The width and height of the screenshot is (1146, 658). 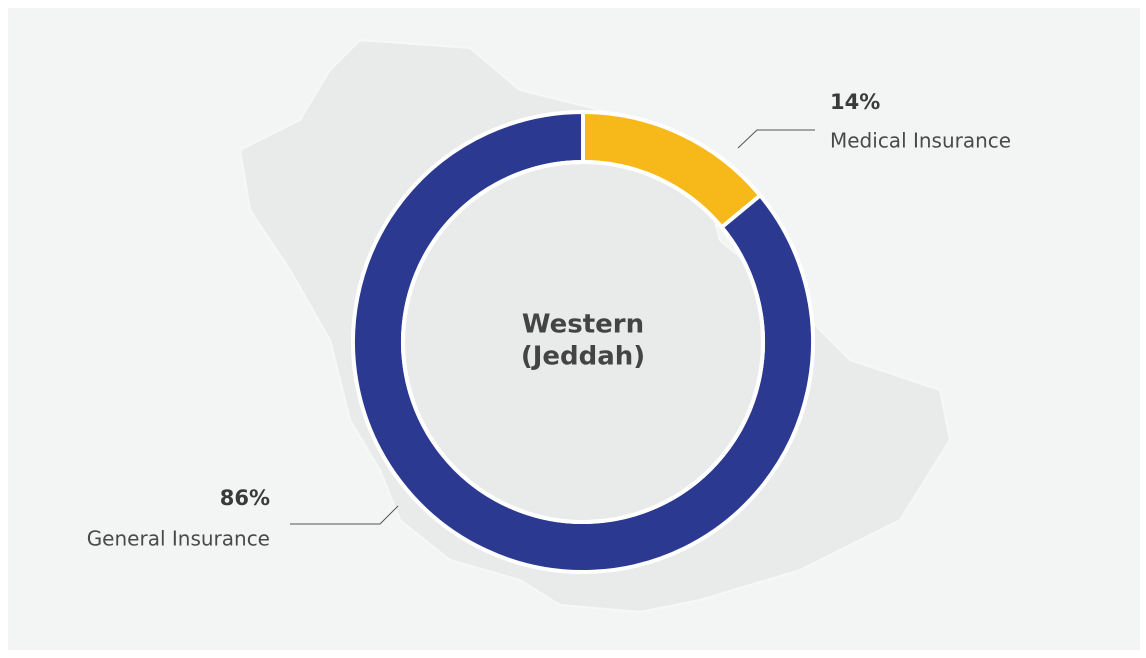 I want to click on value-label: 86%, so click(x=245, y=498).